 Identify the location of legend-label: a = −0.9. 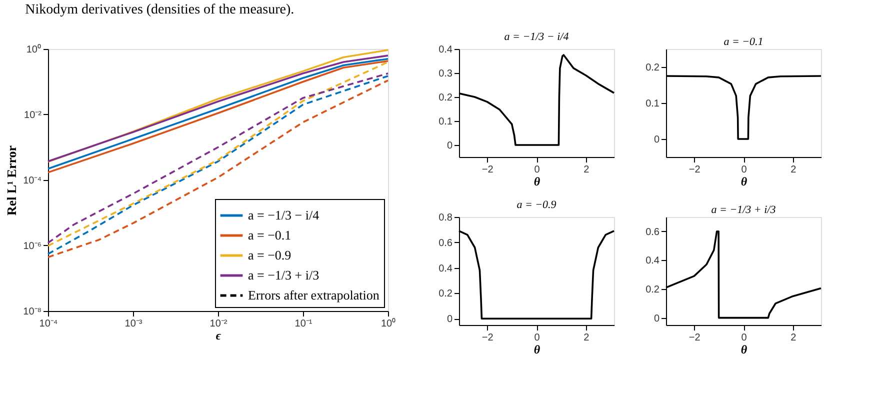
(270, 255).